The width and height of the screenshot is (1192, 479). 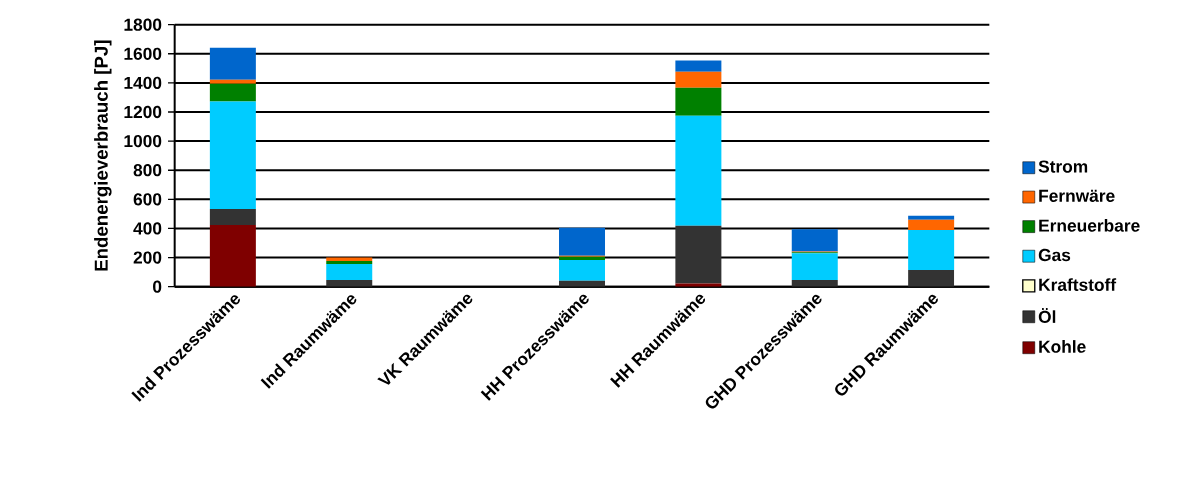 I want to click on legend-label: Kohle, so click(x=1062, y=347).